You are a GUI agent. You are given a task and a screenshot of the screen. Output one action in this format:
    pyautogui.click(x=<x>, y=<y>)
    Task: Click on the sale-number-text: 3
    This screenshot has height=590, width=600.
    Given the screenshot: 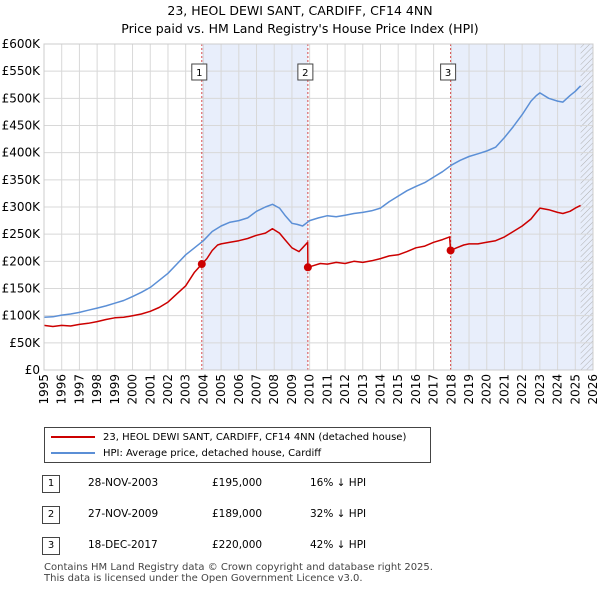 What is the action you would take?
    pyautogui.click(x=448, y=73)
    